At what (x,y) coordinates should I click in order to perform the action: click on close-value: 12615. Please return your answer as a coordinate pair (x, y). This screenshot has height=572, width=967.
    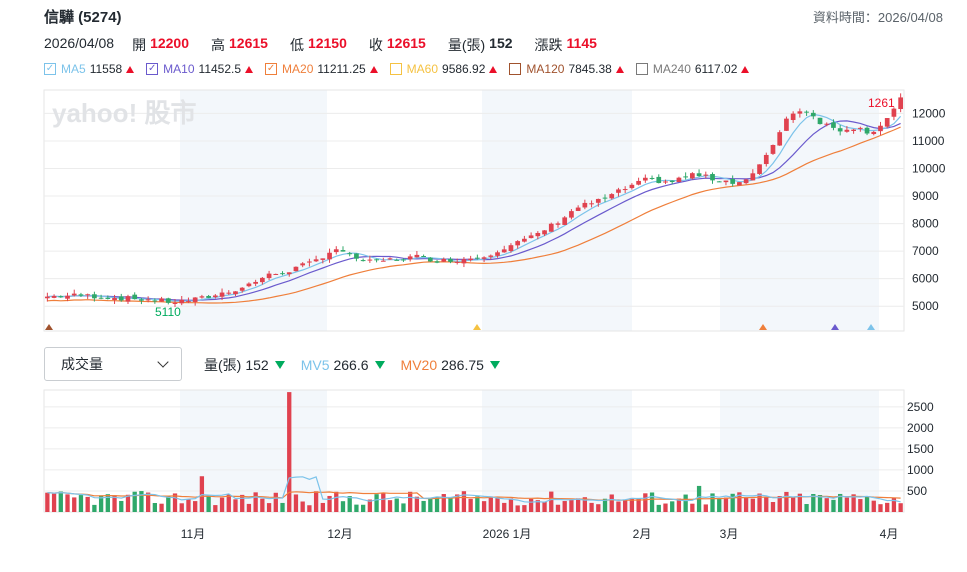
    Looking at the image, I should click on (406, 43).